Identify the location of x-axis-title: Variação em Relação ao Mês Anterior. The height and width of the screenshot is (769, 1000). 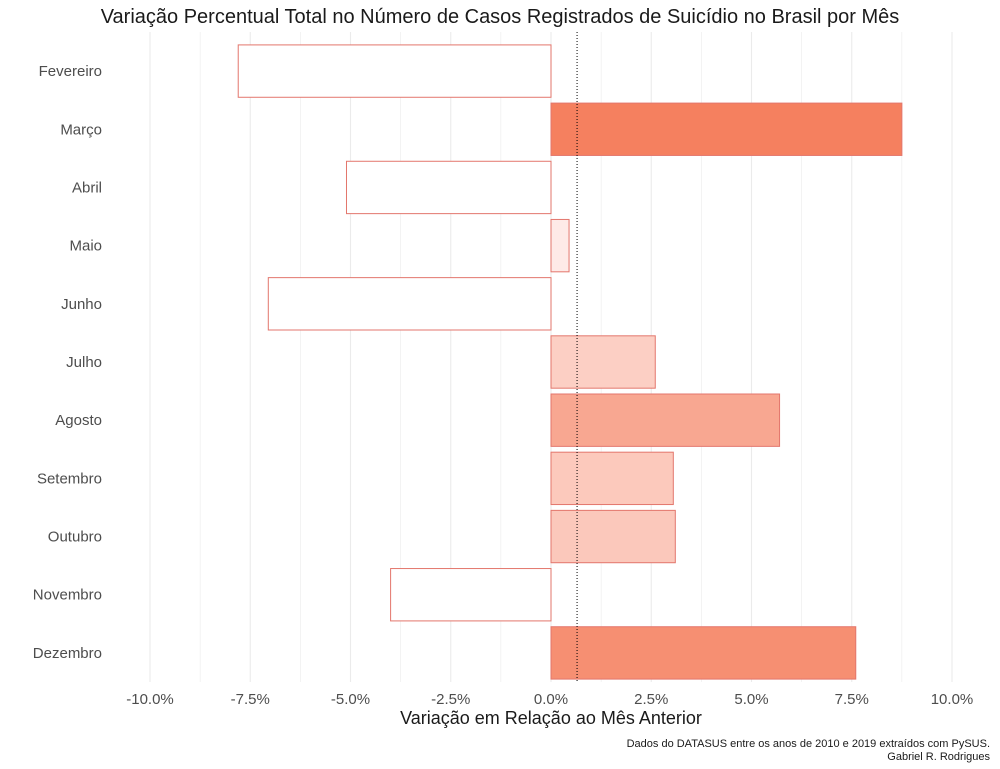
(551, 718).